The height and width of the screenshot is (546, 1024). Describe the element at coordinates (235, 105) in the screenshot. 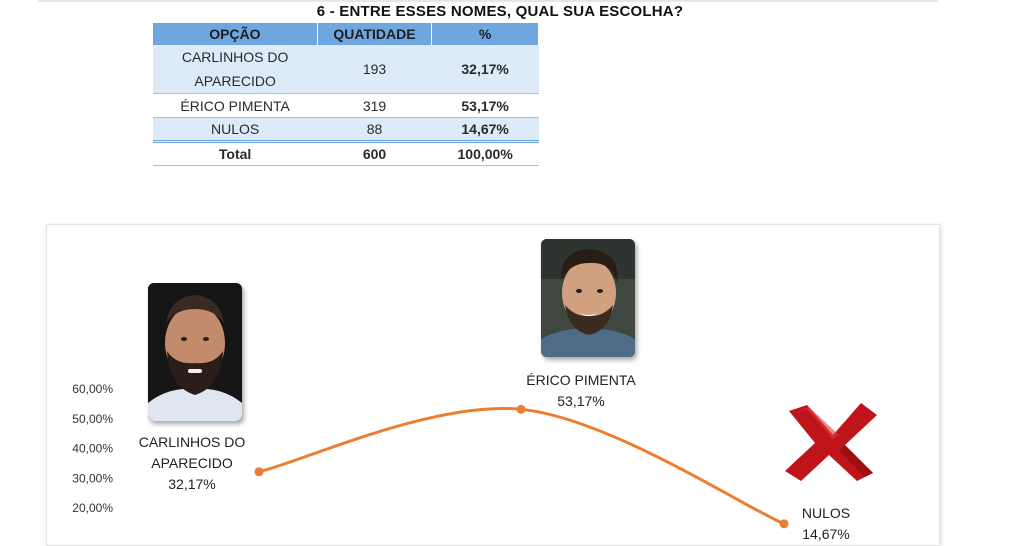

I see `row-option: ÉRICO PIMENTA` at that location.